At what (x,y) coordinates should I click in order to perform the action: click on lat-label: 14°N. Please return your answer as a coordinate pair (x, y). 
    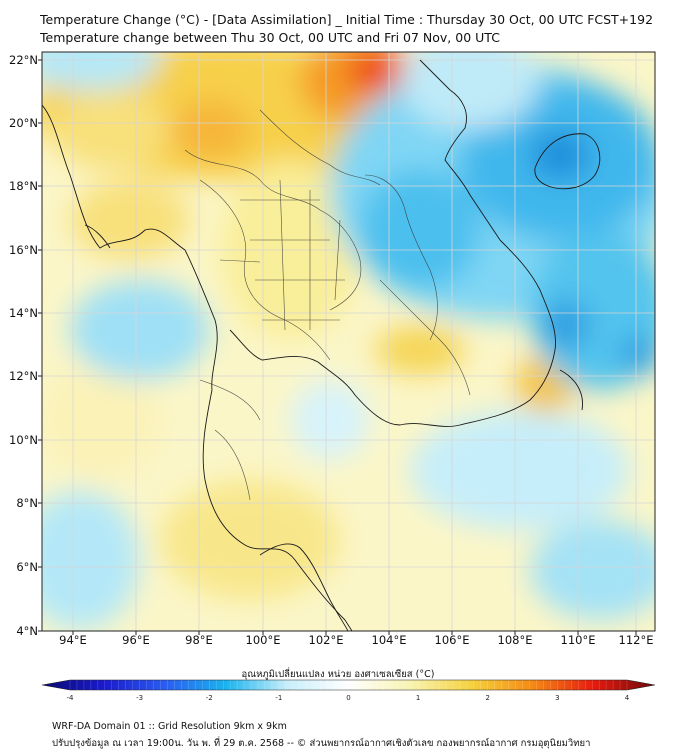
    Looking at the image, I should click on (23, 313).